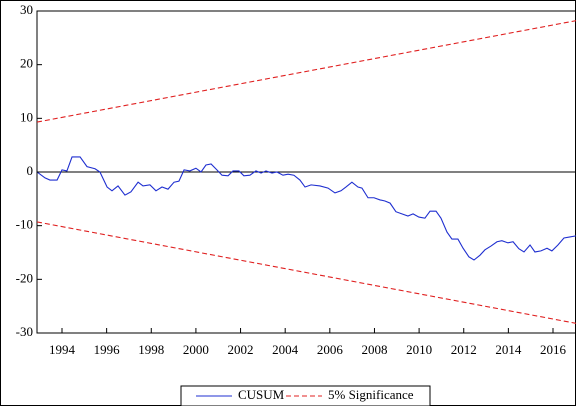 Image resolution: width=576 pixels, height=406 pixels. I want to click on x-tick-label: 2014, so click(508, 349).